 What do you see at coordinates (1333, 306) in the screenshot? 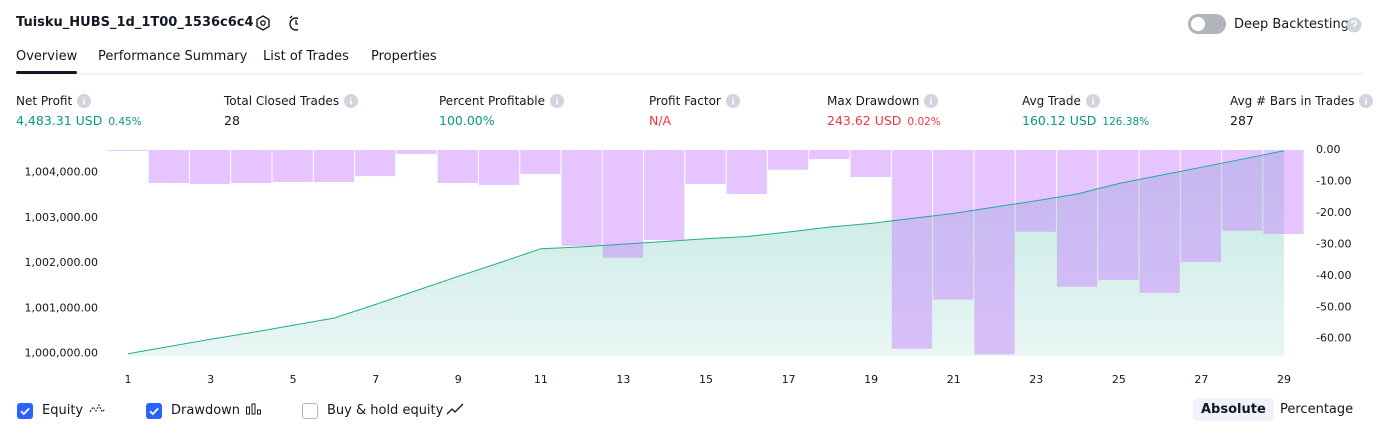
I see `y2-tick-label: -50.00` at bounding box center [1333, 306].